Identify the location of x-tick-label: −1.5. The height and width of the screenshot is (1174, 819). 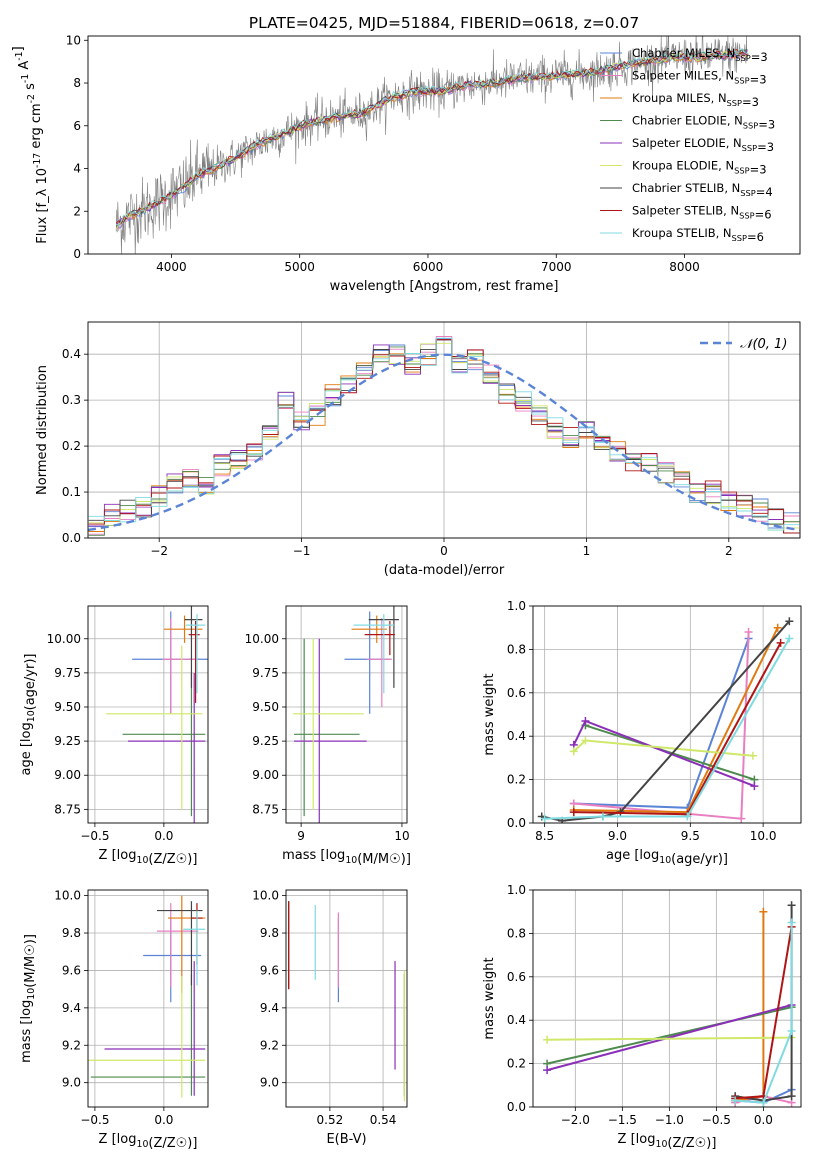
(622, 1120).